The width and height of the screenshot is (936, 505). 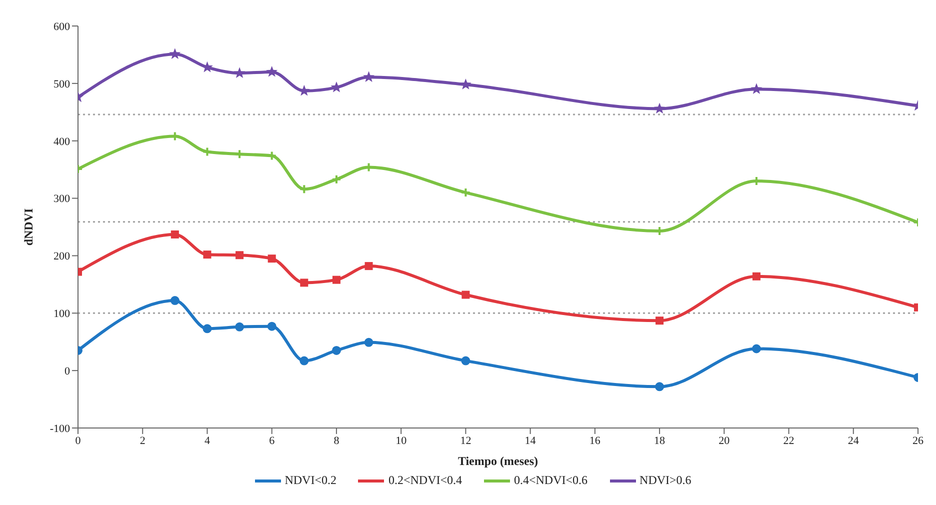 I want to click on x-tick-label: 18, so click(x=660, y=440).